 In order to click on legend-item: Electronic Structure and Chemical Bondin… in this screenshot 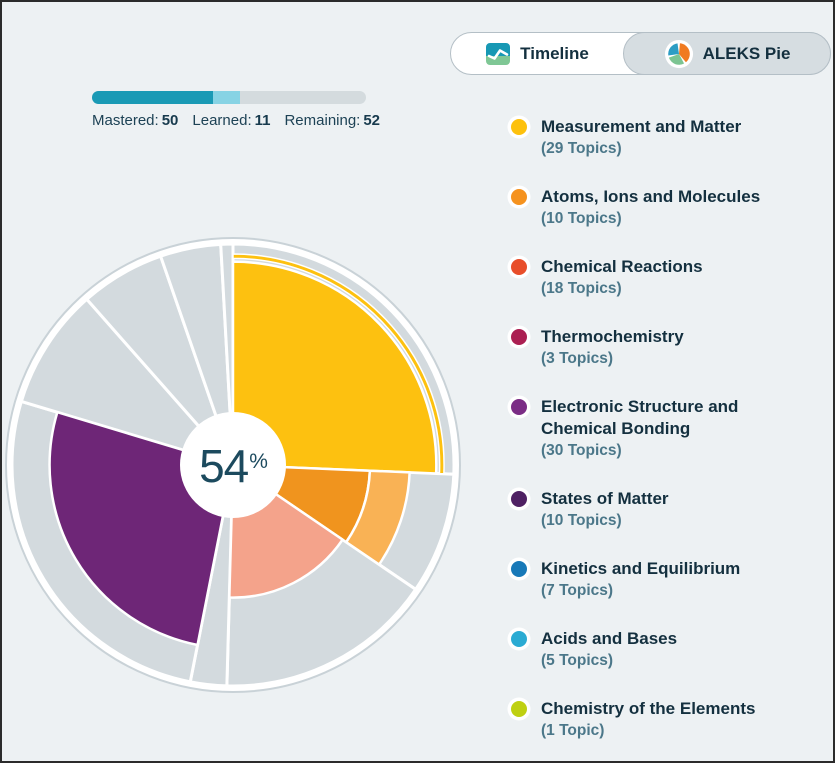, I will do `click(658, 428)`.